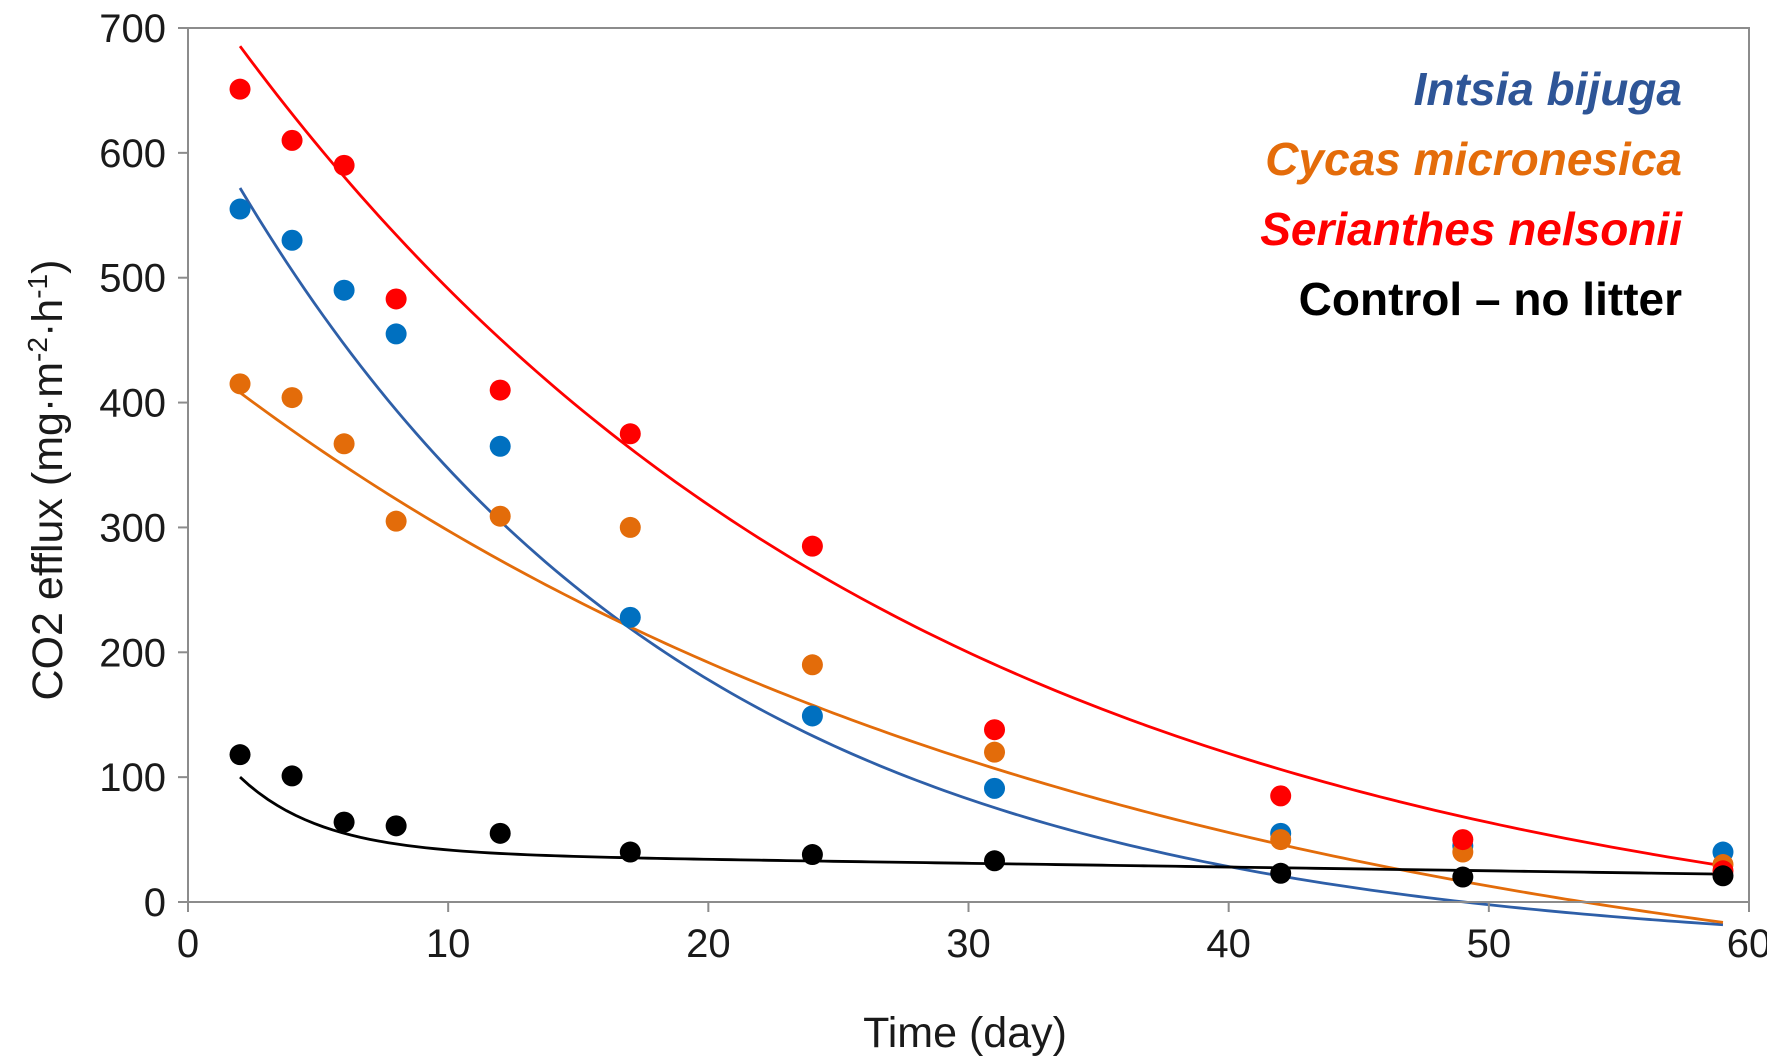  What do you see at coordinates (132, 279) in the screenshot?
I see `y-tick-label: 500` at bounding box center [132, 279].